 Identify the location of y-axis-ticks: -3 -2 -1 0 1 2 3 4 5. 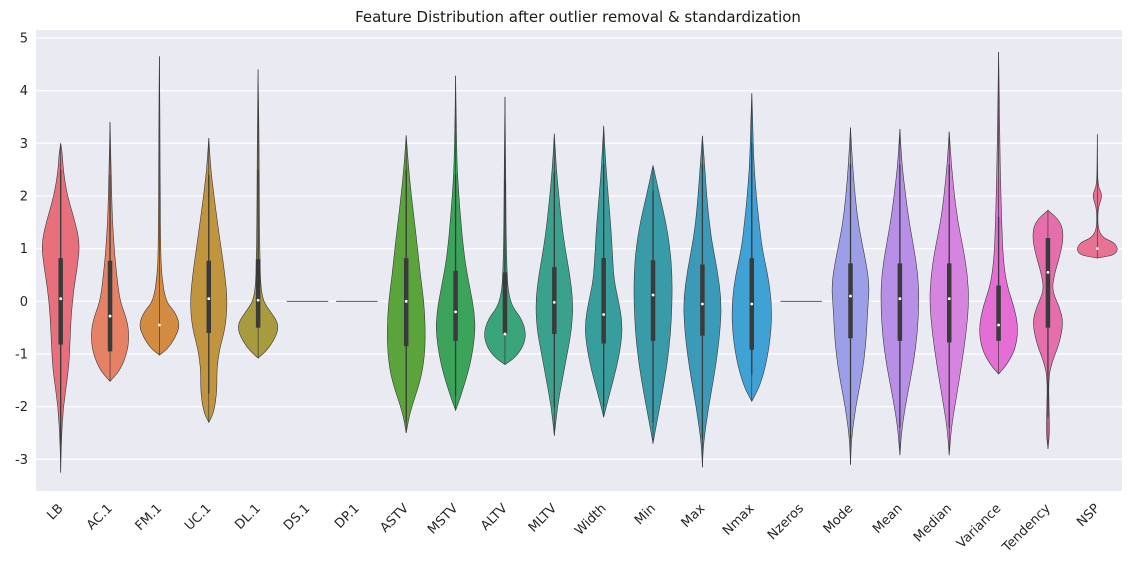
(21, 249).